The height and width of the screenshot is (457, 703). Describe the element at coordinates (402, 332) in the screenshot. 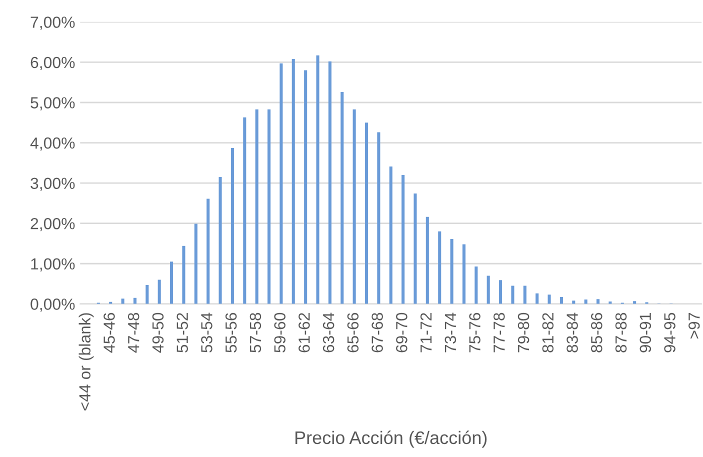

I see `x-tick-label: 69-70` at that location.